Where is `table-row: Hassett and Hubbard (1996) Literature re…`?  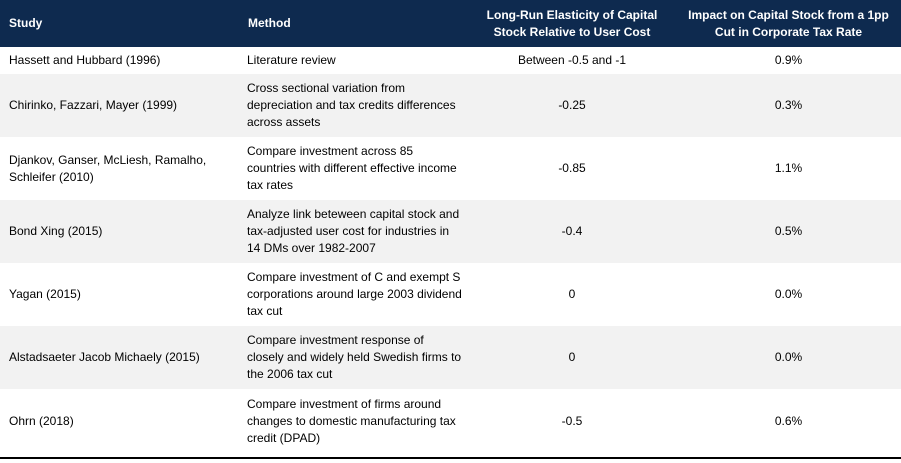 table-row: Hassett and Hubbard (1996) Literature re… is located at coordinates (450, 60).